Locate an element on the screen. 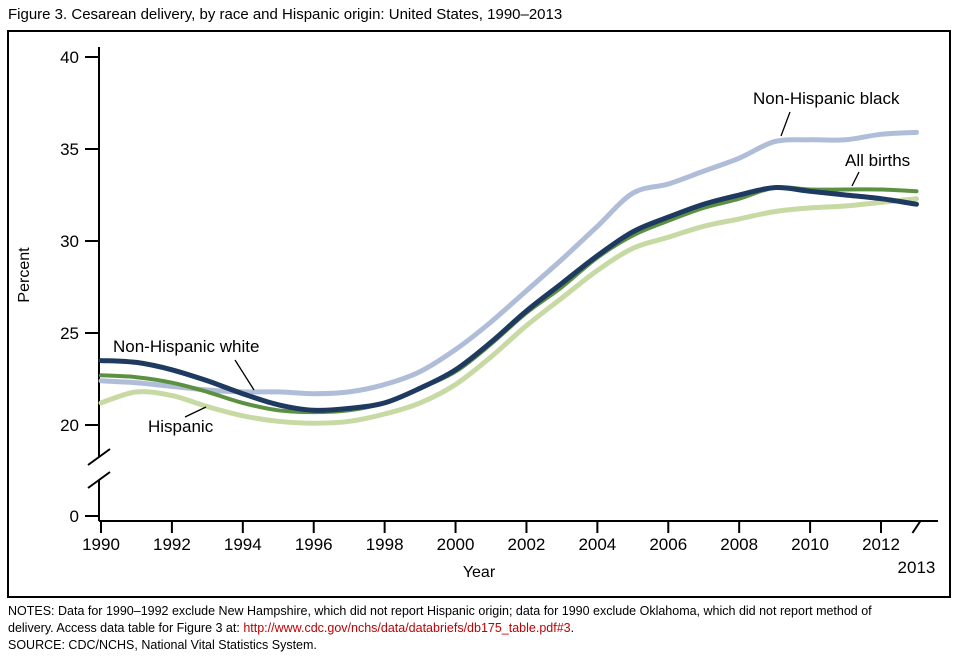 The height and width of the screenshot is (656, 960). x-tick-label: 1994 is located at coordinates (243, 544).